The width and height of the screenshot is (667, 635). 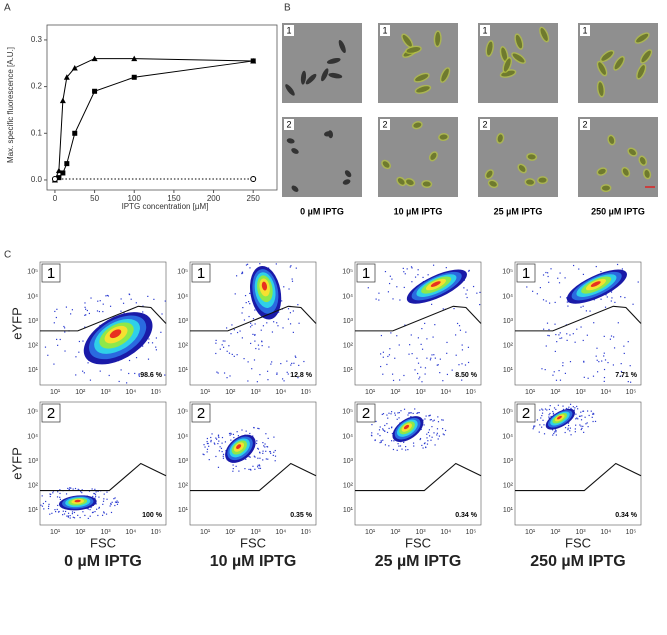 What do you see at coordinates (507, 296) in the screenshot?
I see `y-tick-label: 10⁴` at bounding box center [507, 296].